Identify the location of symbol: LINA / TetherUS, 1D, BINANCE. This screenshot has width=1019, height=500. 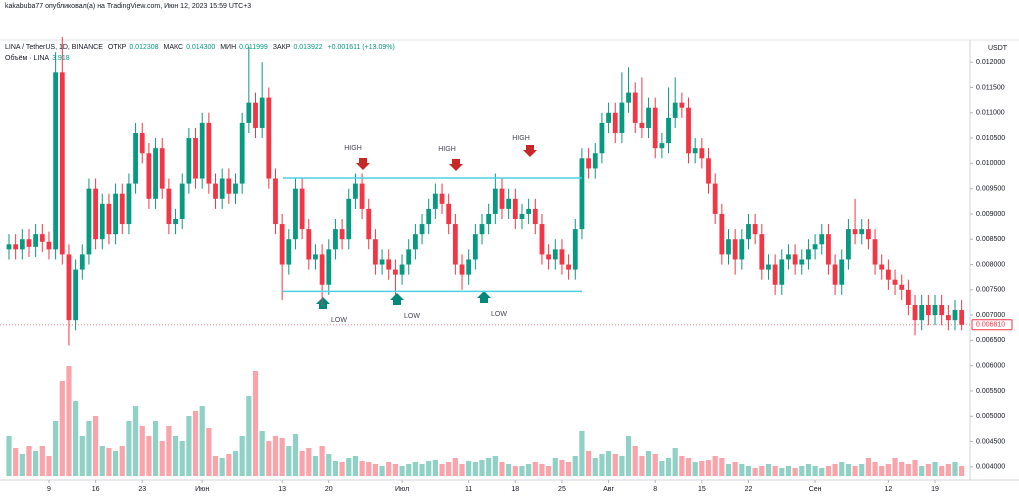
(54, 47).